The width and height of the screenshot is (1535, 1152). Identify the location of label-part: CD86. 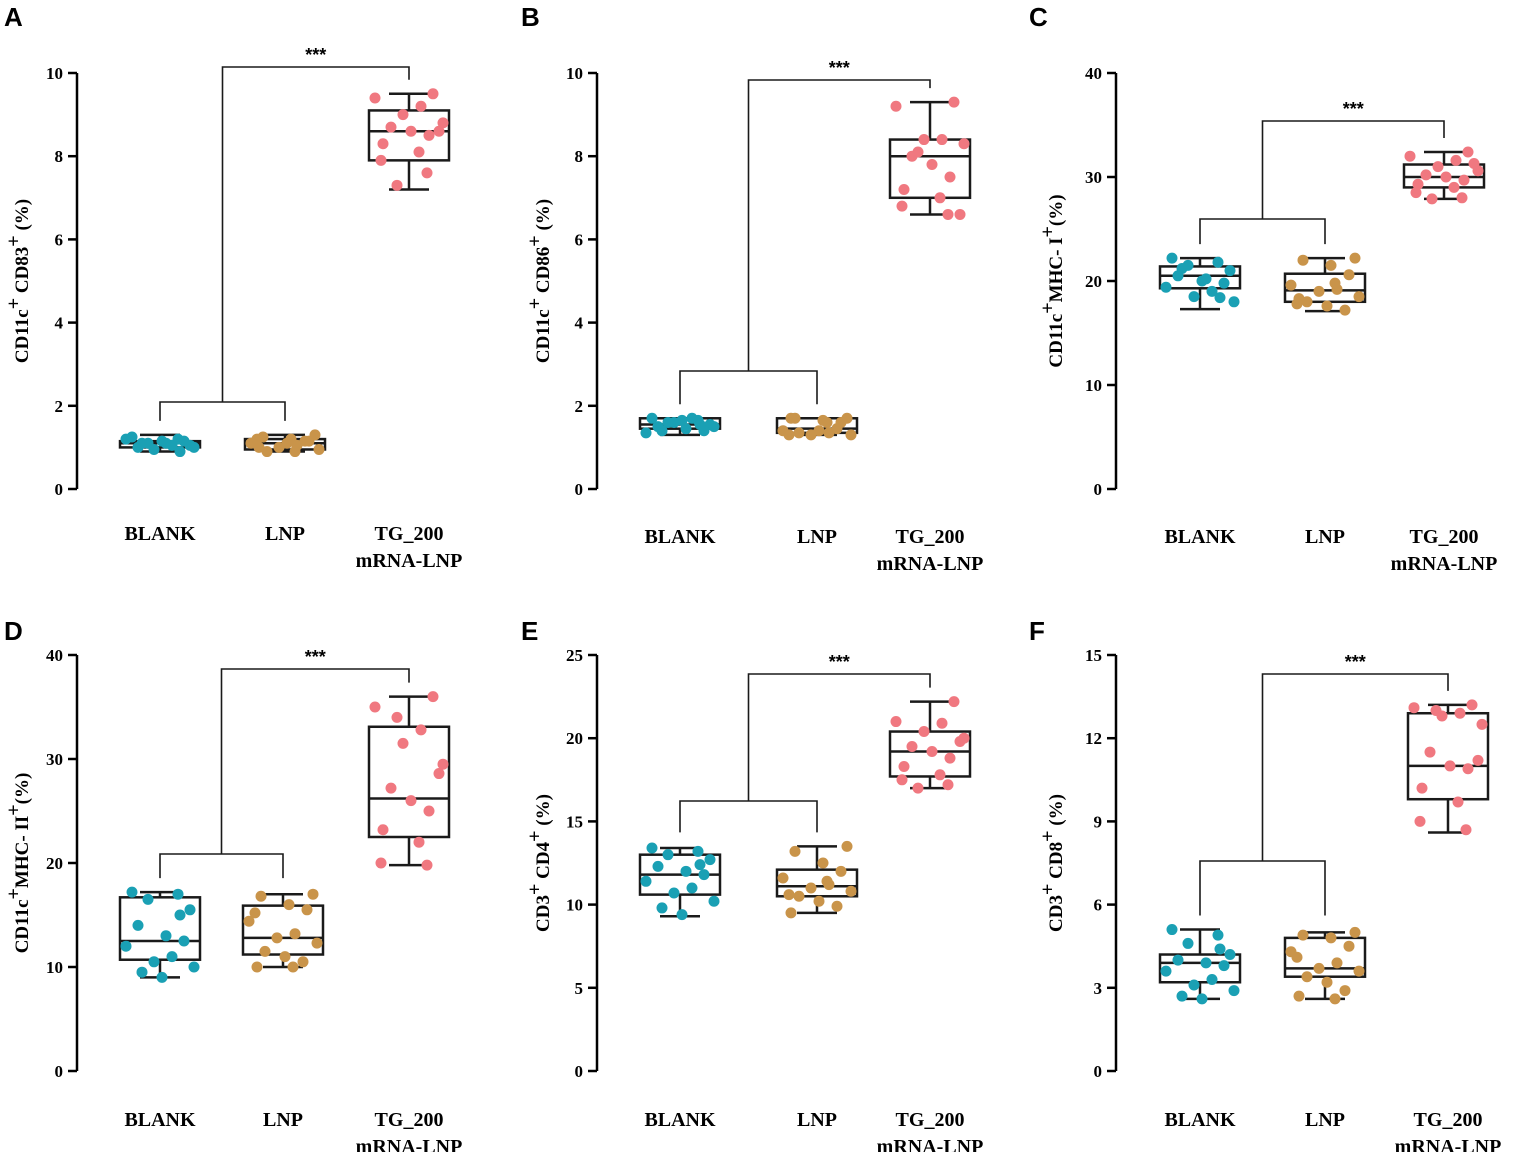
(543, 272).